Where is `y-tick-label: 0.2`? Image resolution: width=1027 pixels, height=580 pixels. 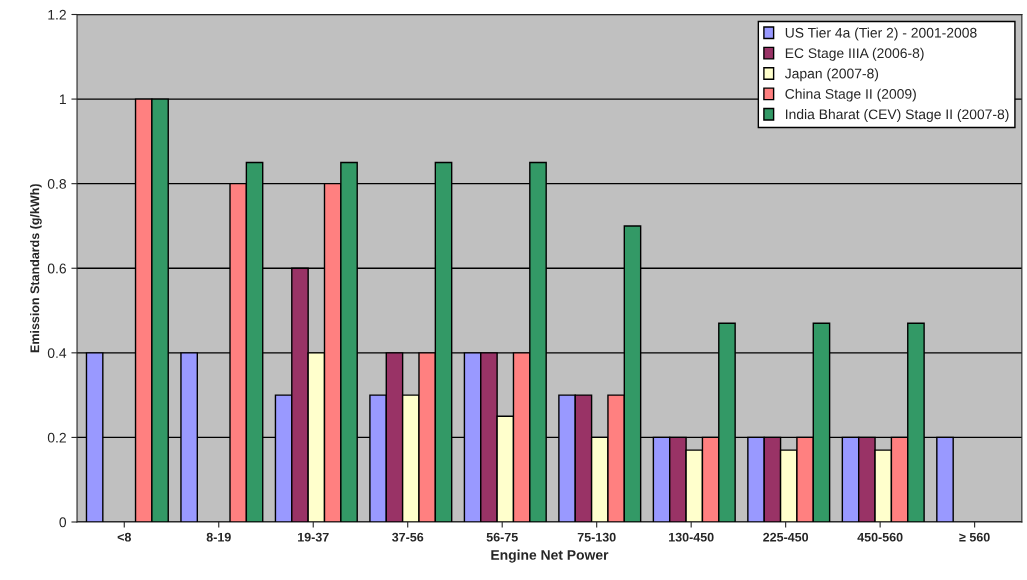
y-tick-label: 0.2 is located at coordinates (56, 437).